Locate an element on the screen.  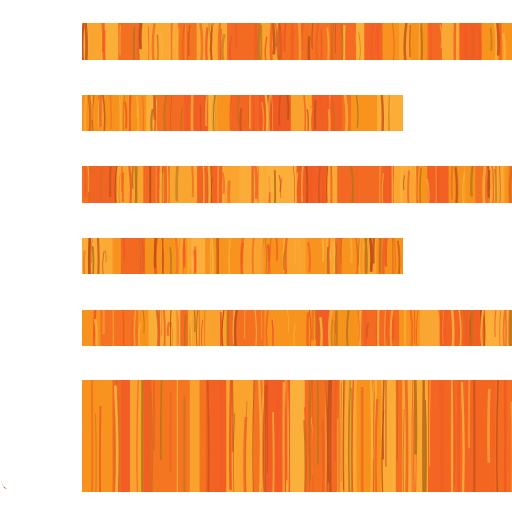
corner-speck-mark is located at coordinates (4, 484).